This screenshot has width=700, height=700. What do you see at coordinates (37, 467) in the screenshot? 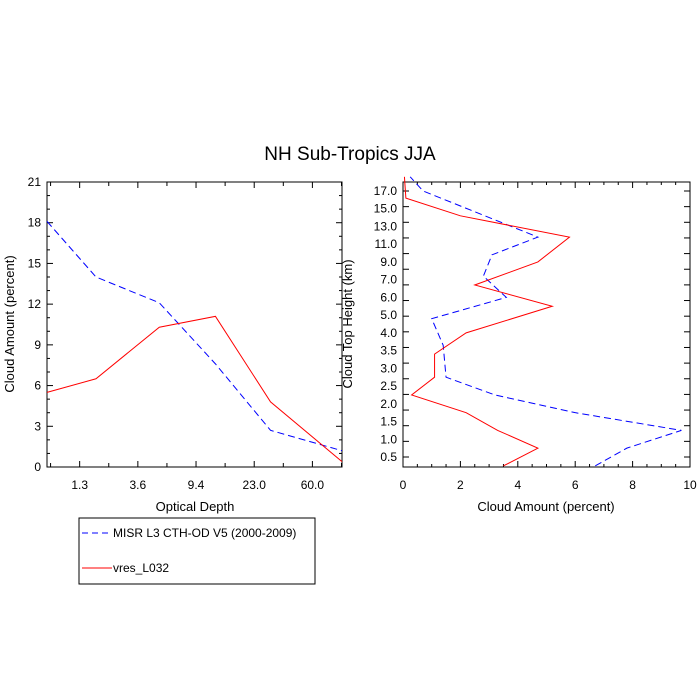
I see `left-y-tick-label: 0` at bounding box center [37, 467].